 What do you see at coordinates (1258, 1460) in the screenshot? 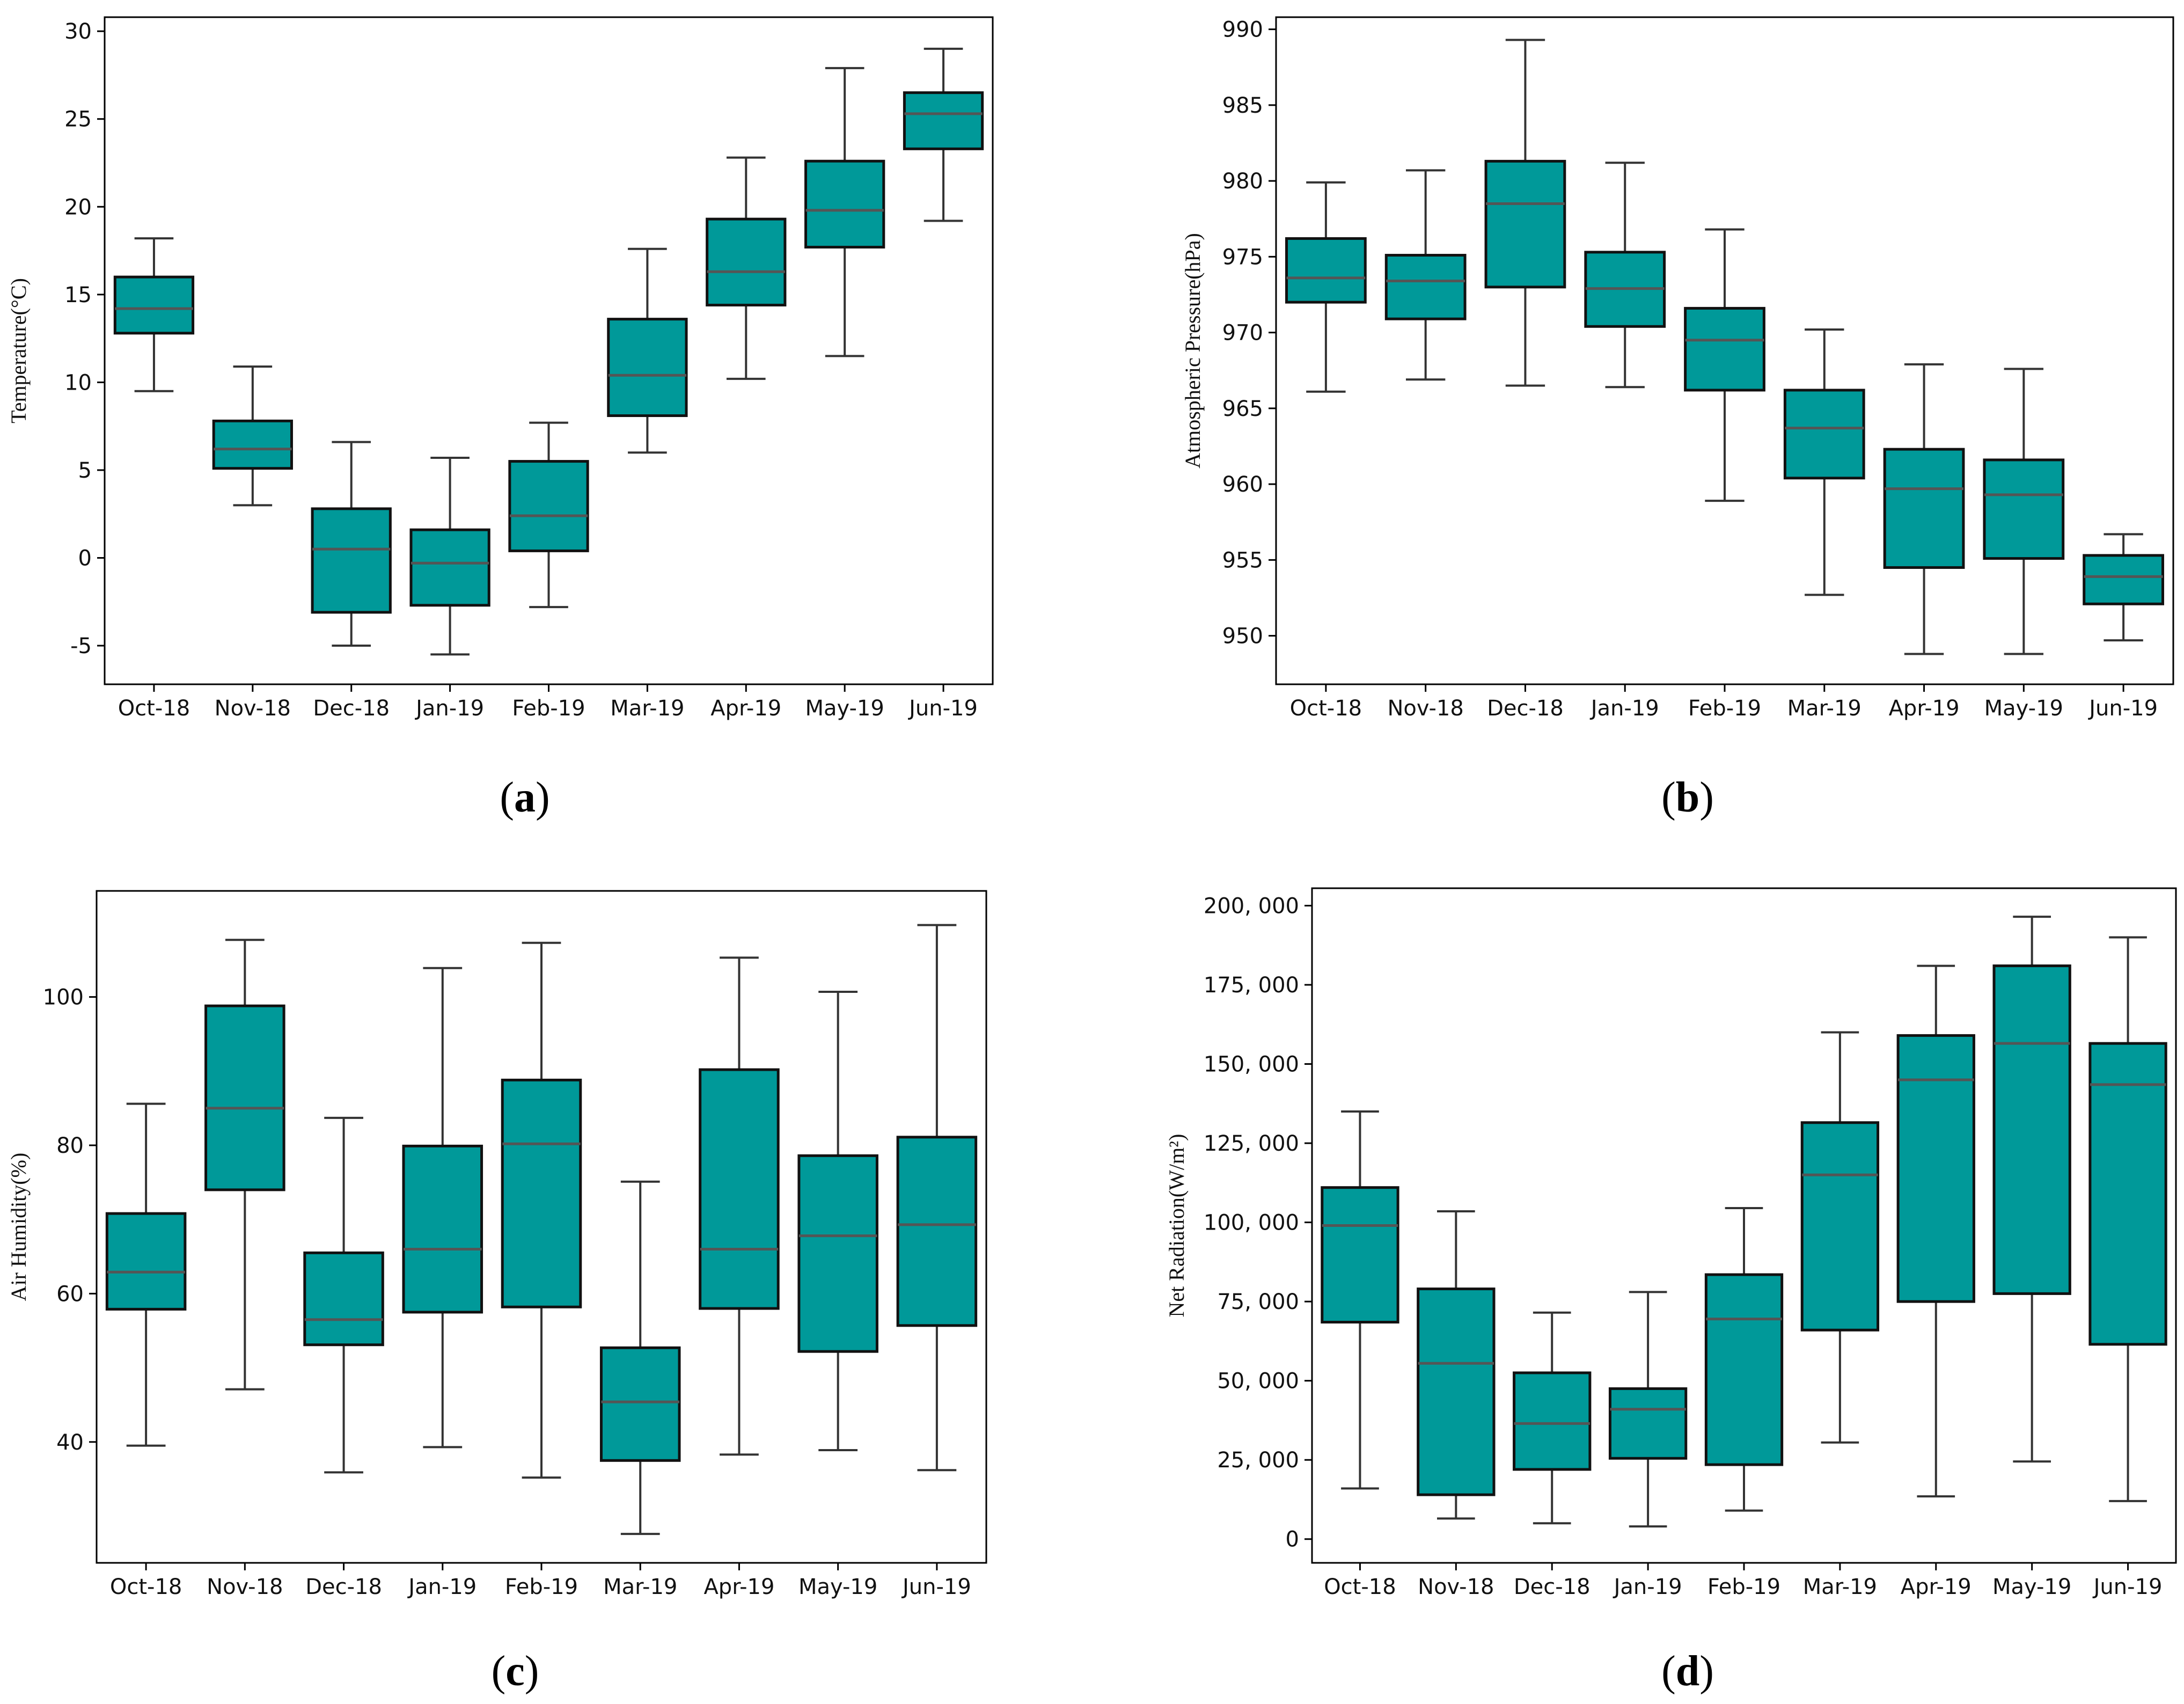
I see `y-tick-label: 25, 000` at bounding box center [1258, 1460].